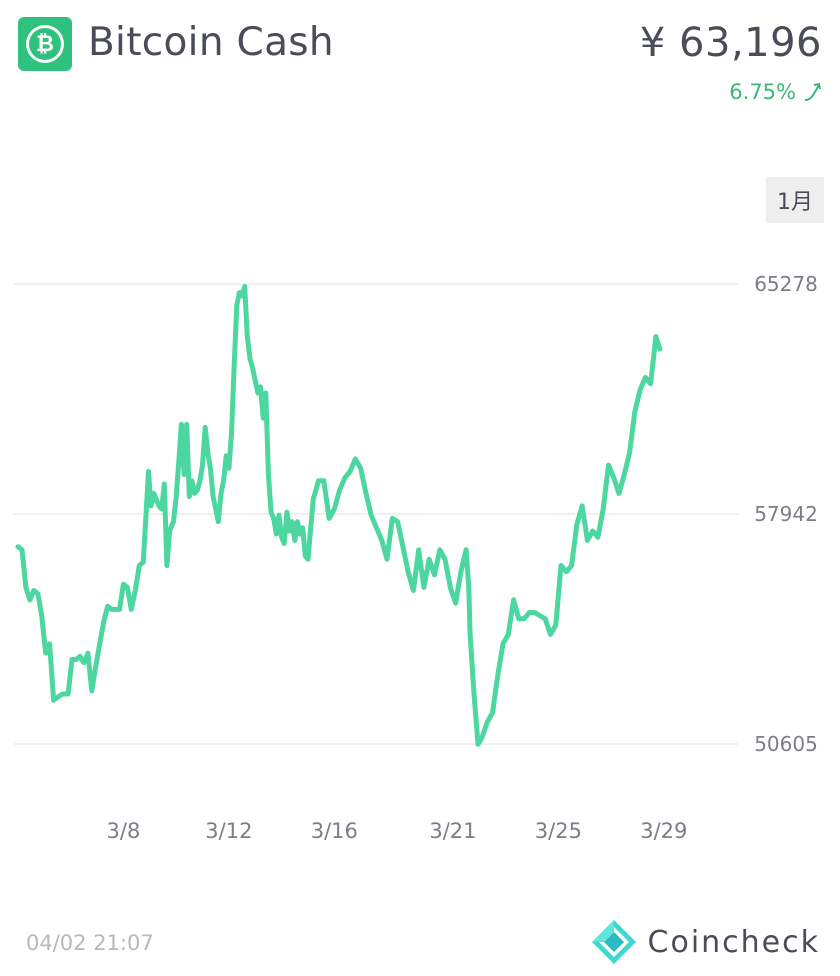 Image resolution: width=840 pixels, height=976 pixels. I want to click on timestamp: 04/02 21:07, so click(90, 943).